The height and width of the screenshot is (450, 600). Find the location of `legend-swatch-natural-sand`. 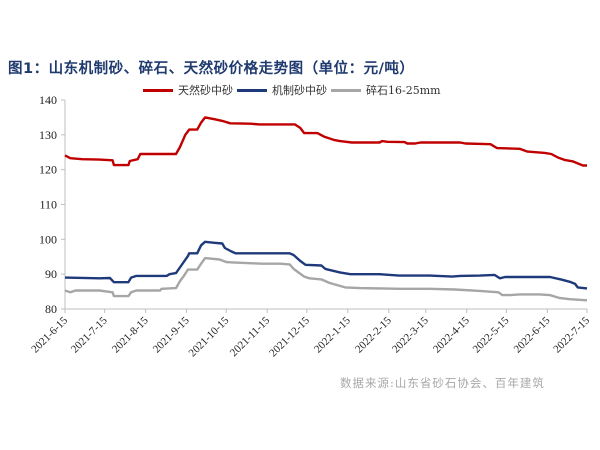

legend-swatch-natural-sand is located at coordinates (158, 90).